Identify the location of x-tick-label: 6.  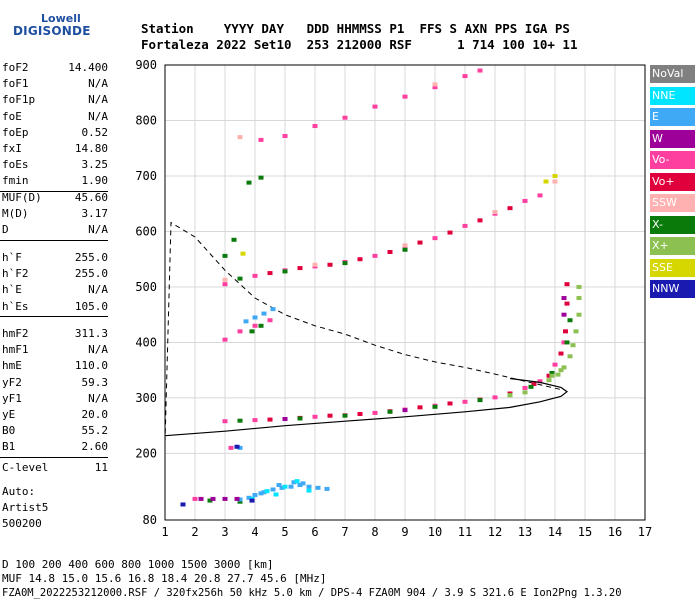
(314, 532).